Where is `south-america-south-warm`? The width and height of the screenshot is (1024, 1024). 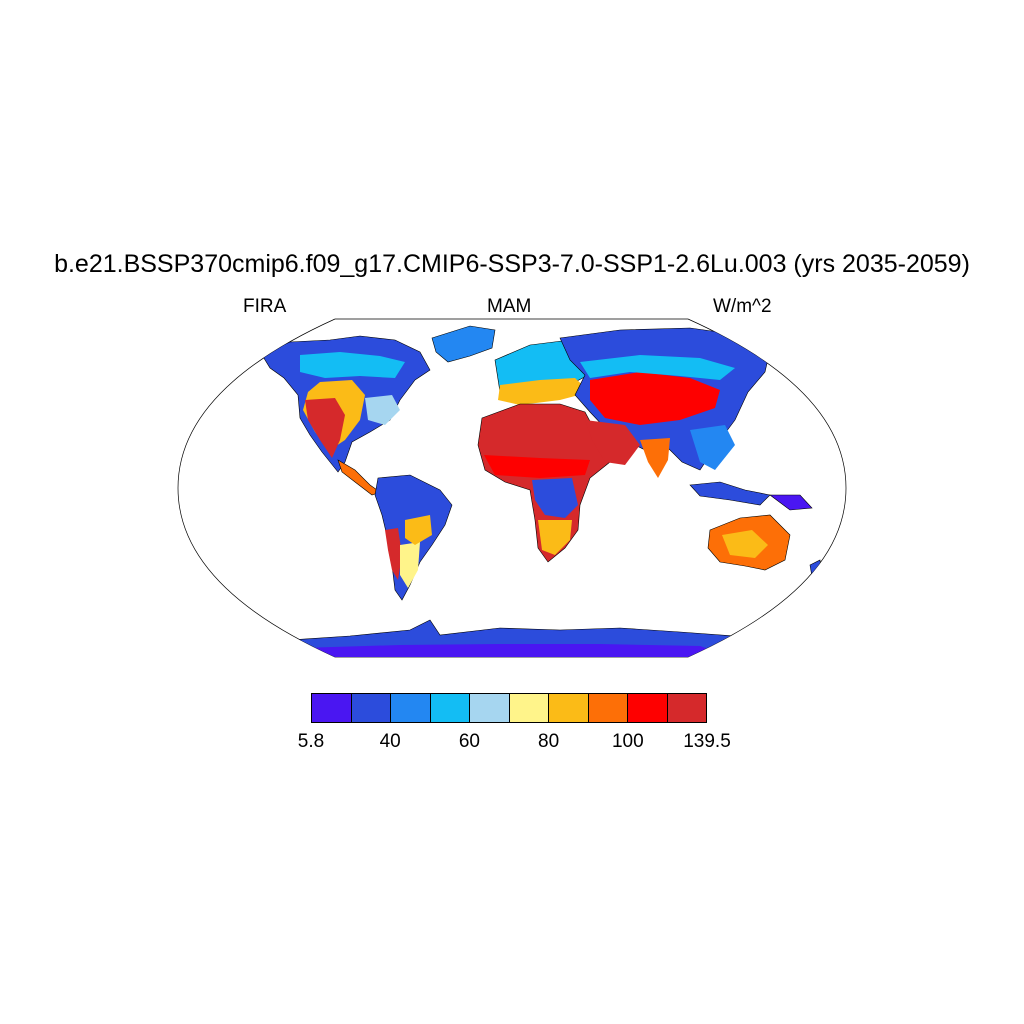 south-america-south-warm is located at coordinates (410, 565).